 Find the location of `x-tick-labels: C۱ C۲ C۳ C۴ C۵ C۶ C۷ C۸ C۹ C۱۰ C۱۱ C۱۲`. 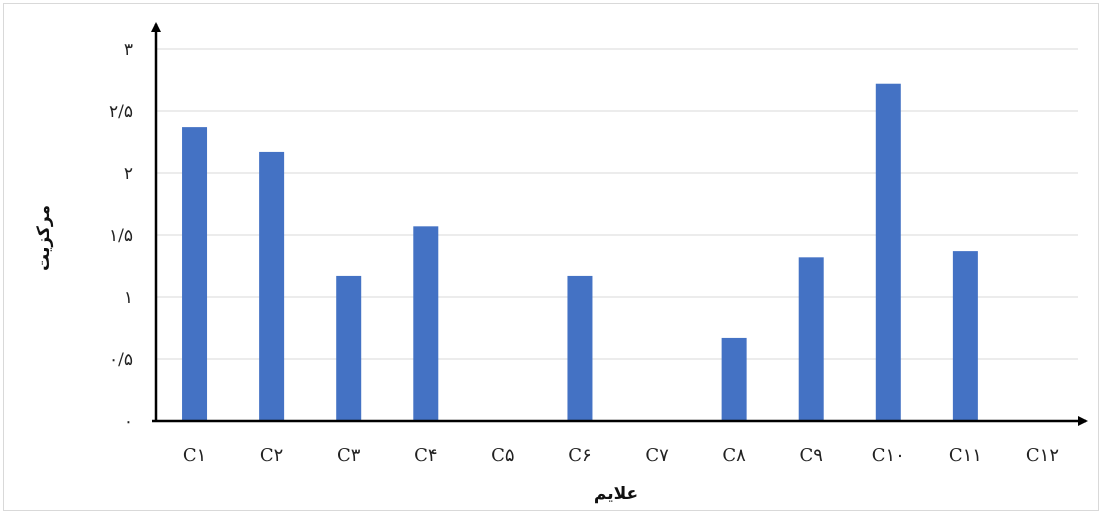

x-tick-labels: C۱ C۲ C۳ C۴ C۵ C۶ C۷ C۸ C۹ C۱۰ C۱۱ C۱۲ is located at coordinates (621, 455).